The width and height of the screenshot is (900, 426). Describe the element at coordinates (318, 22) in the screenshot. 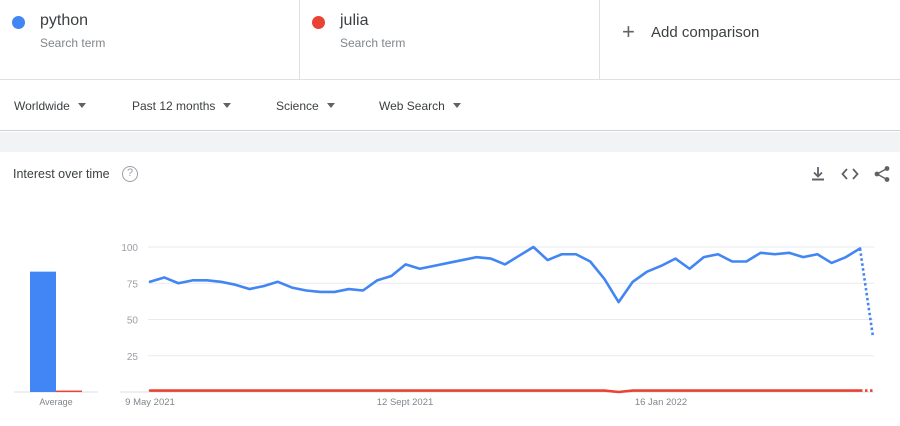

I see `julia-color-dot` at that location.